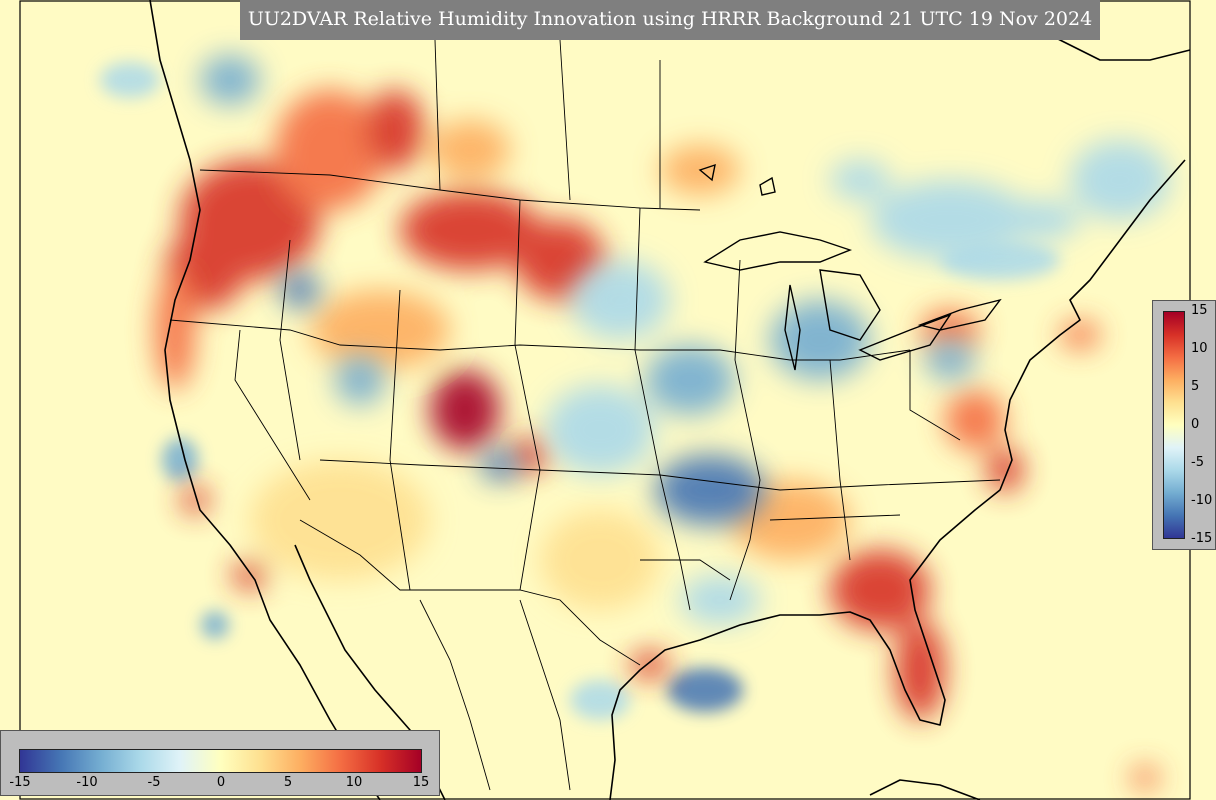 The image size is (1216, 800). I want to click on vertical-colorbar: 15 10 5 0 -5 -10 -15, so click(1184, 425).